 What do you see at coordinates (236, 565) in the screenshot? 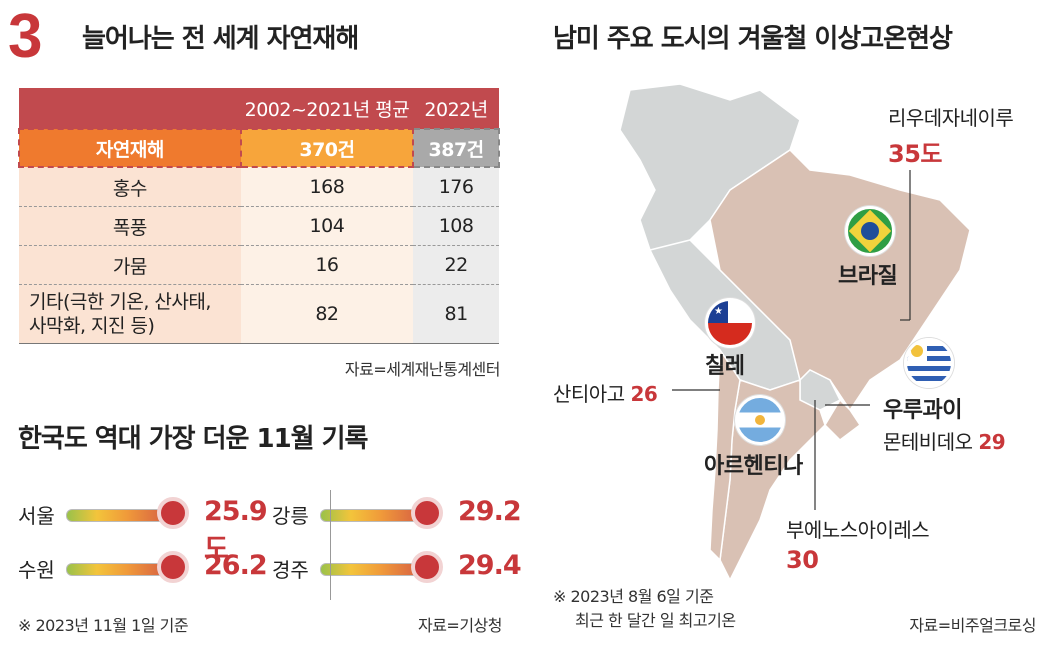
I see `thermometer-value: 26.2` at bounding box center [236, 565].